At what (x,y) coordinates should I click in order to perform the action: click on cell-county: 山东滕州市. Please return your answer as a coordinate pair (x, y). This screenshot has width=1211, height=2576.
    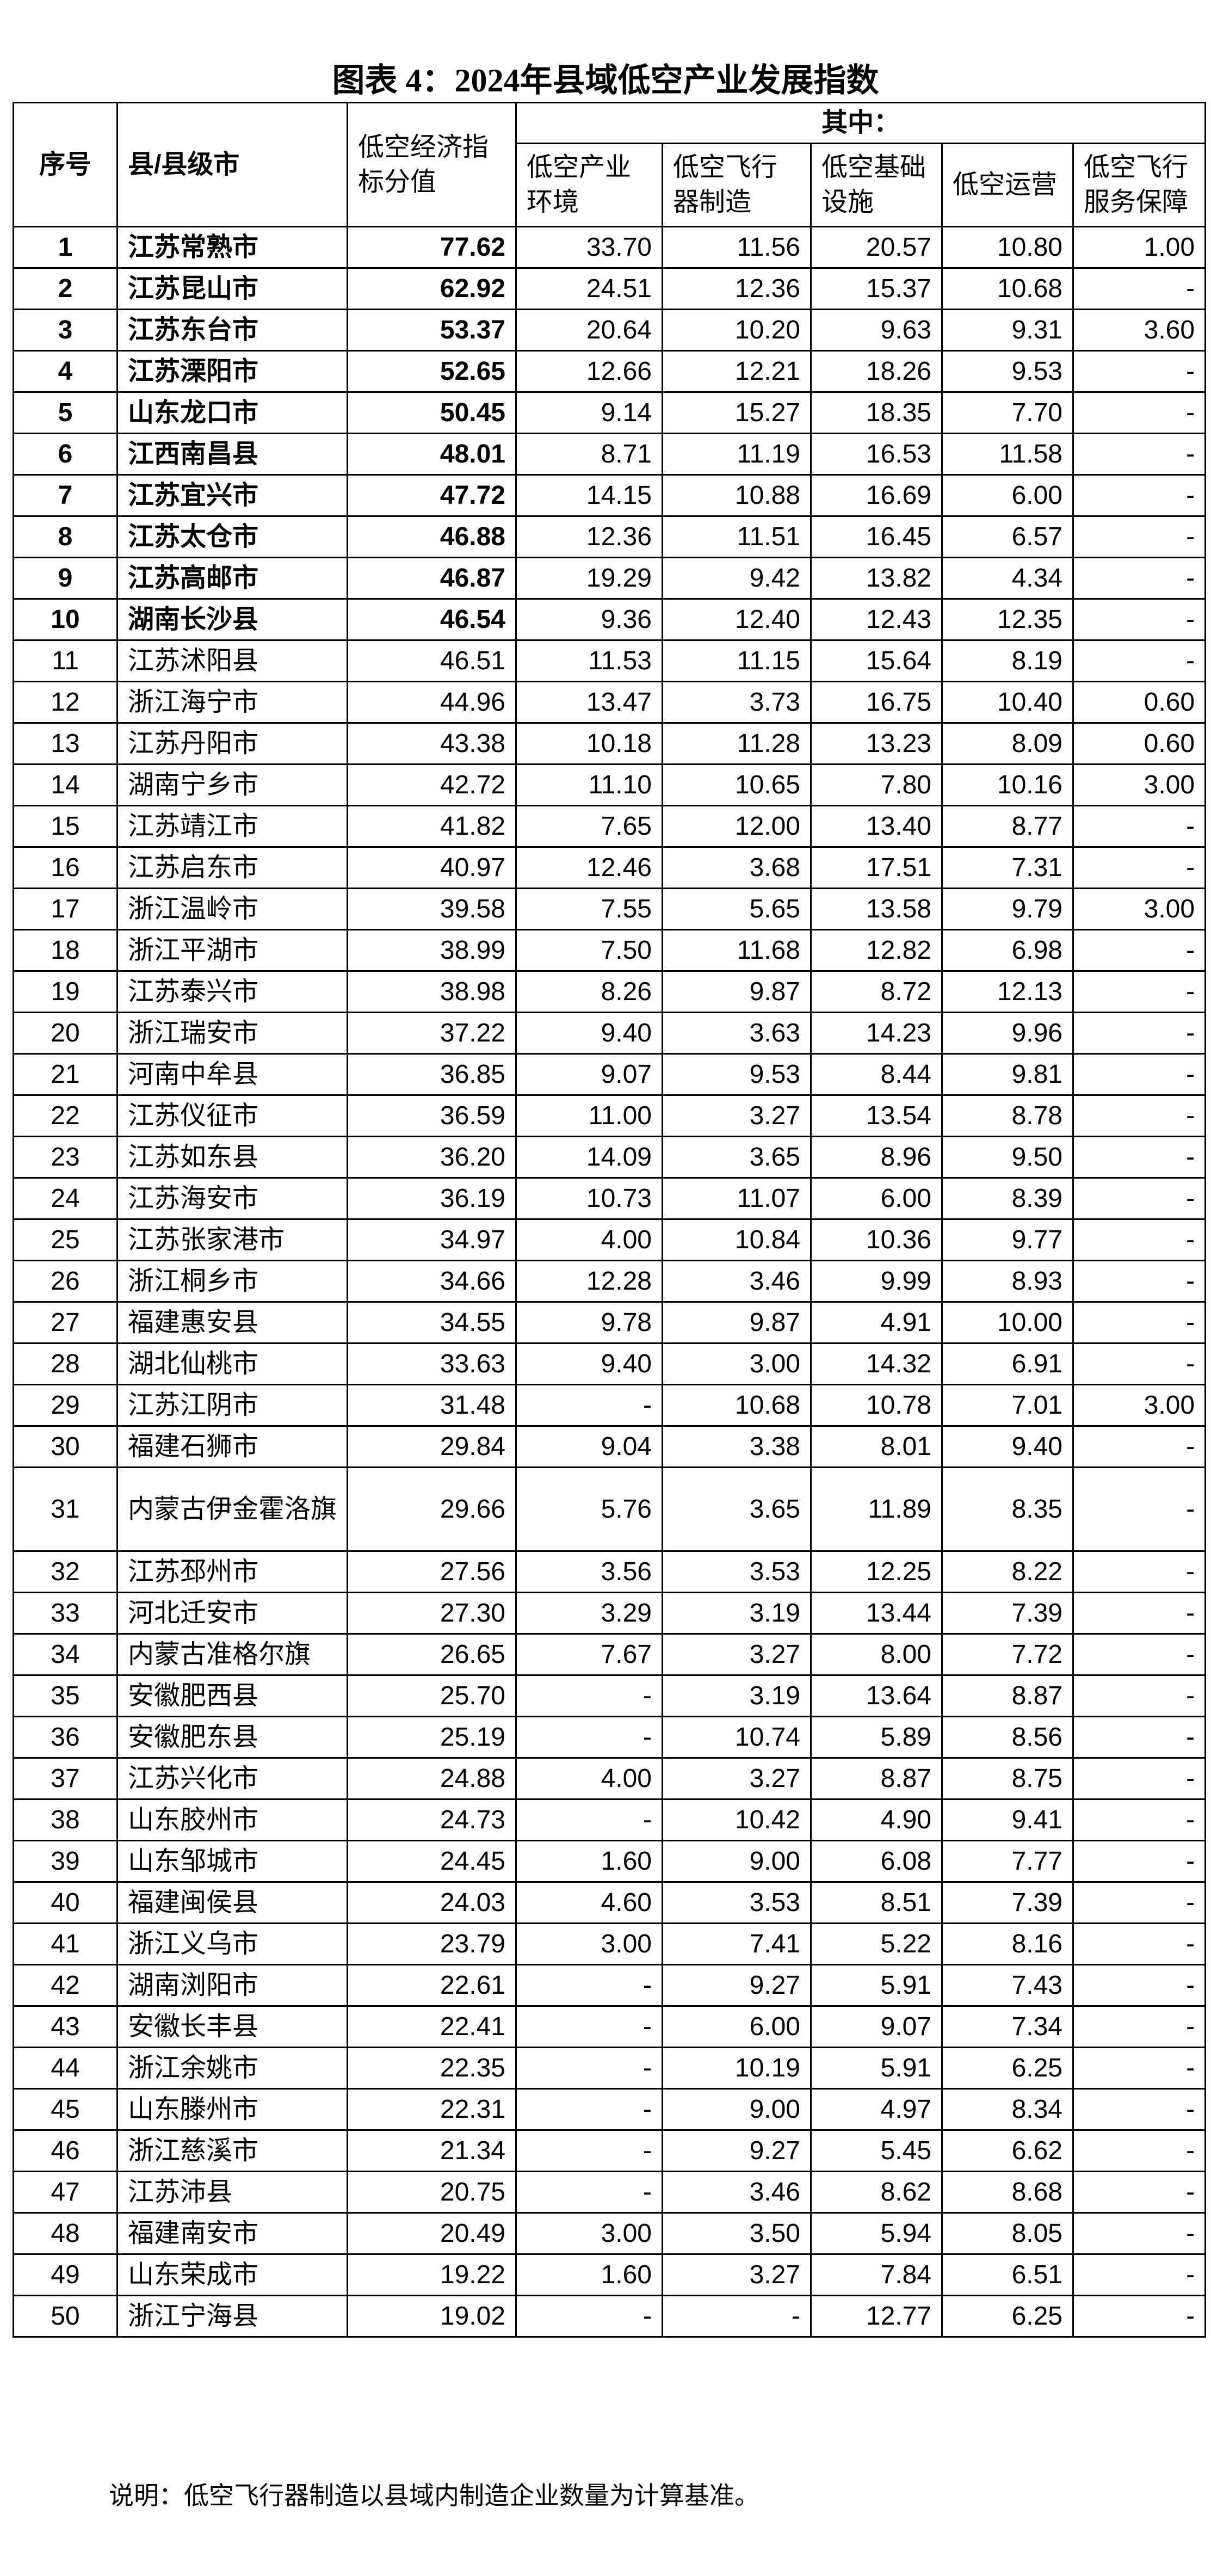
    Looking at the image, I should click on (232, 2109).